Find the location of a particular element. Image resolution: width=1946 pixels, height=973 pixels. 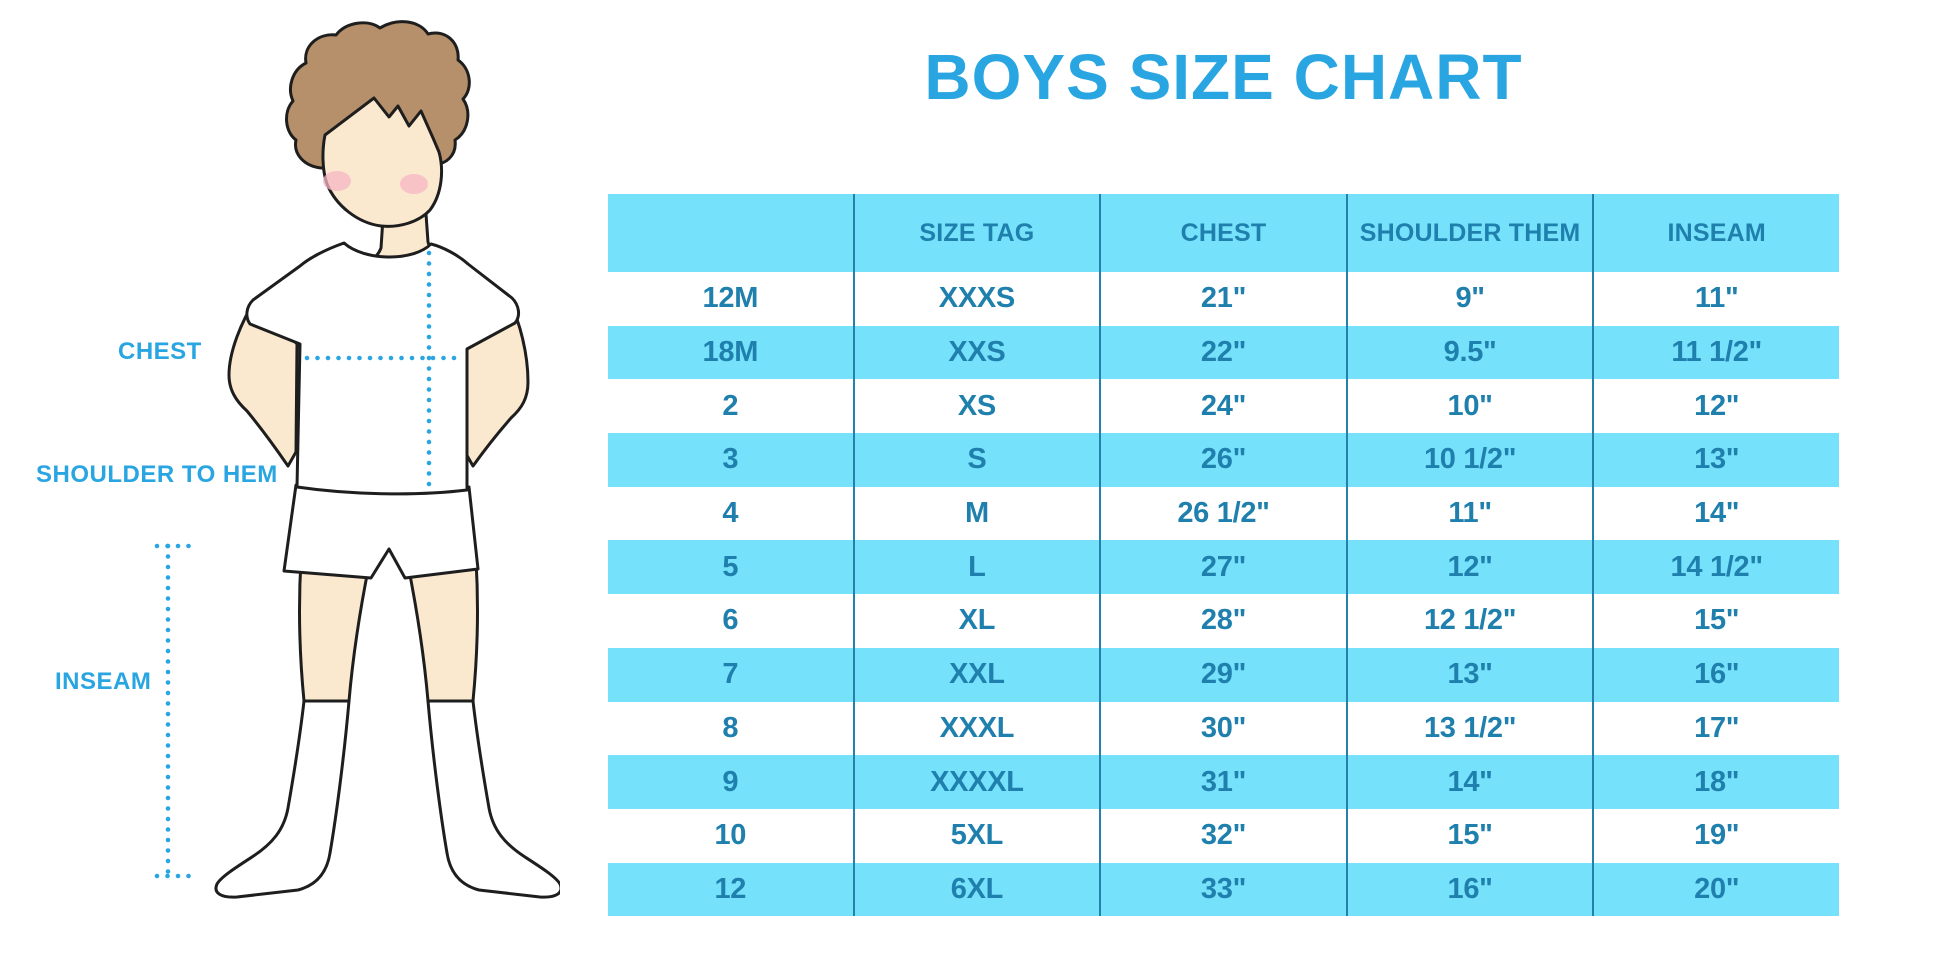

inseam-cell: 20" is located at coordinates (1715, 889).